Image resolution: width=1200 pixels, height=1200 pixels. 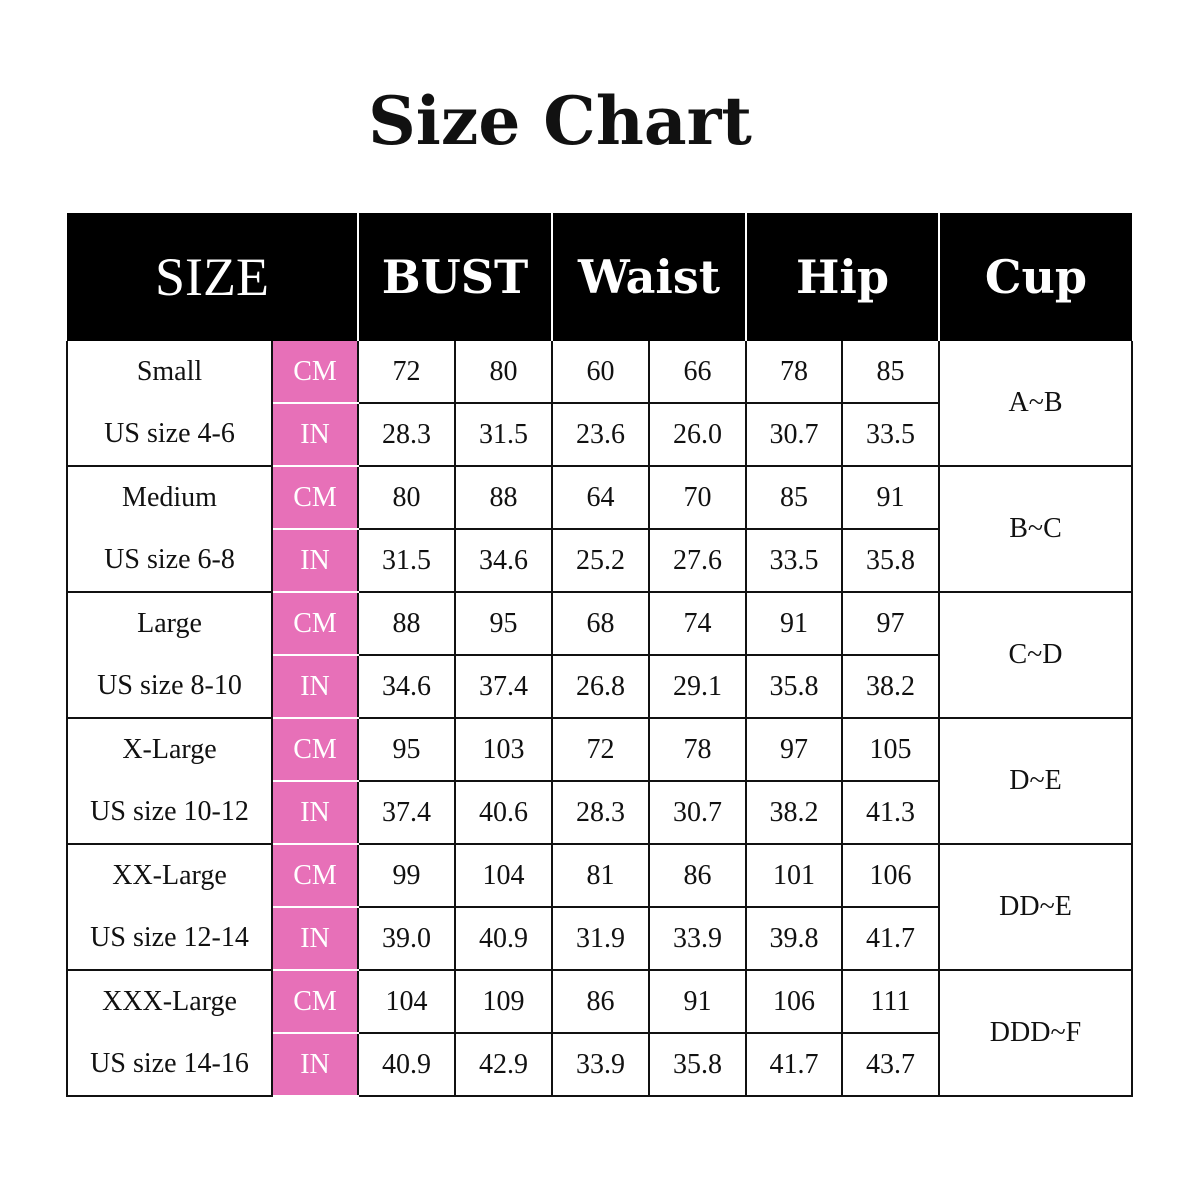 I want to click on table-row-cm: Large CM 88 95 68 74 91 97 C~D, so click(x=599, y=655).